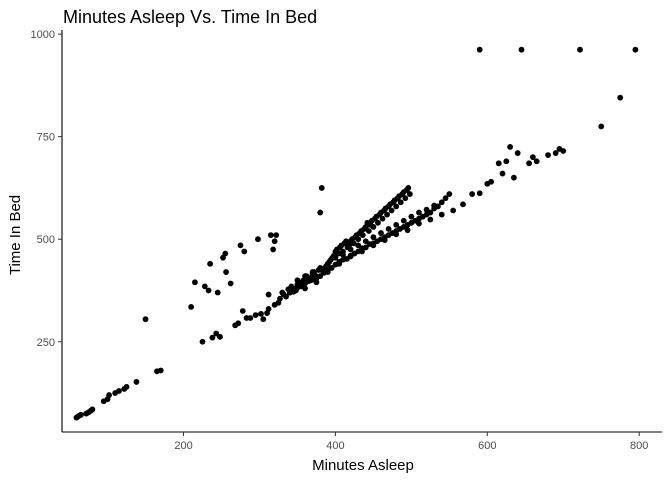 This screenshot has width=672, height=480. Describe the element at coordinates (46, 343) in the screenshot. I see `y-tick-label: 250` at that location.